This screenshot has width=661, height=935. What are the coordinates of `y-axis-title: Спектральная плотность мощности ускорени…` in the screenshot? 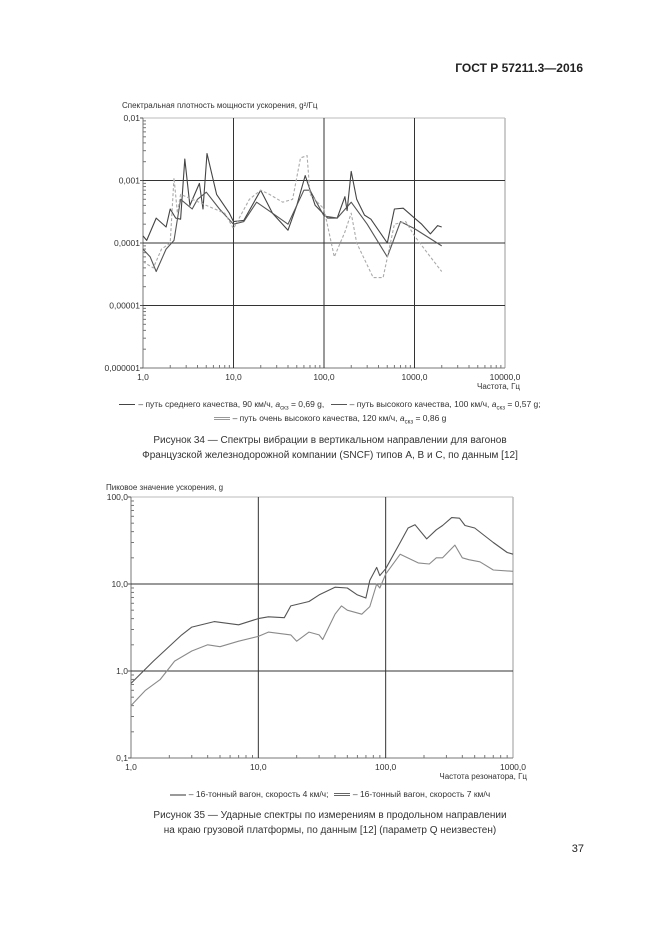 It's located at (220, 105).